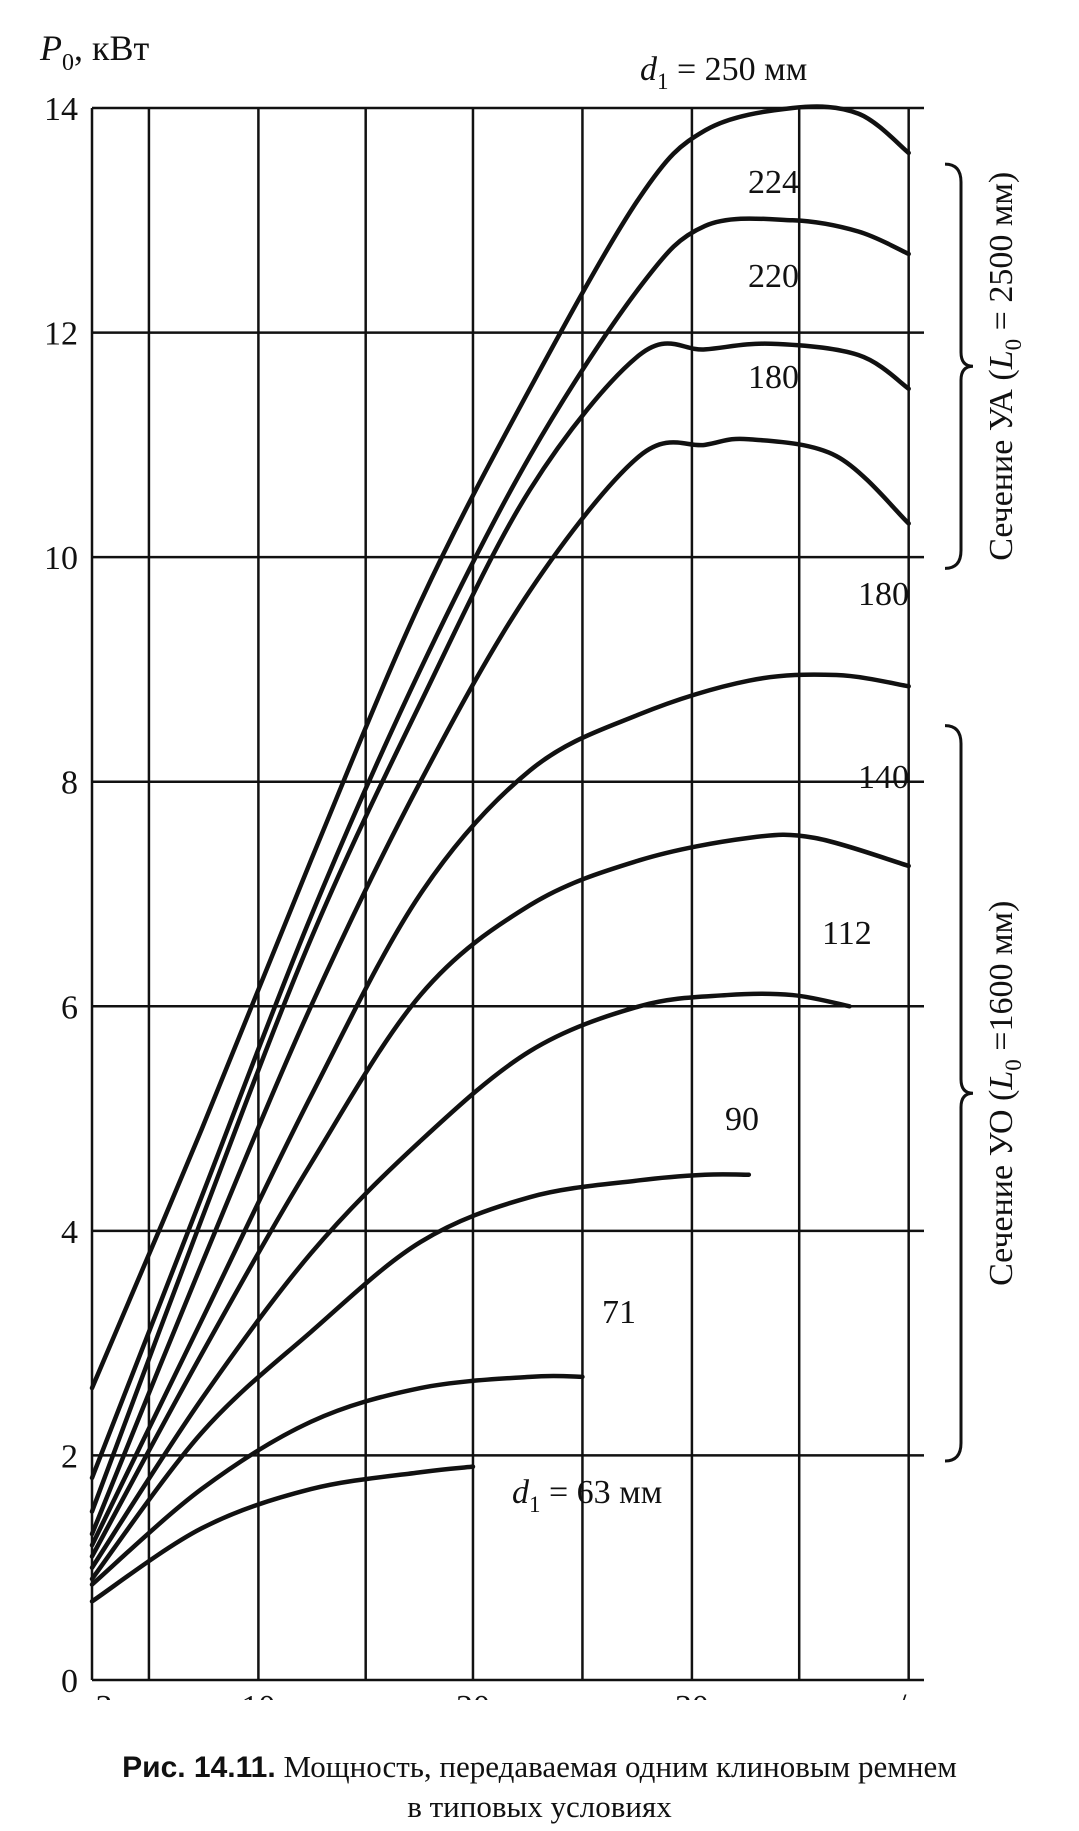 The image size is (1079, 1831). What do you see at coordinates (723, 72) in the screenshot?
I see `curve-label-0: d1 = 250 мм` at bounding box center [723, 72].